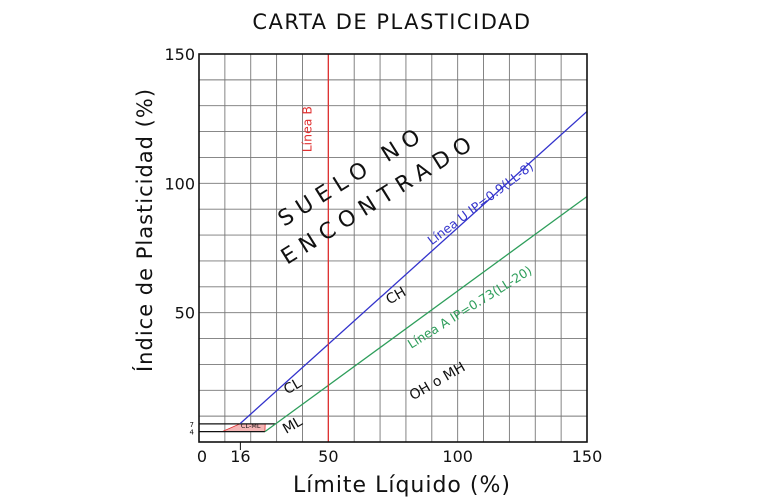  I want to click on y-tick-label: 150, so click(179, 54).